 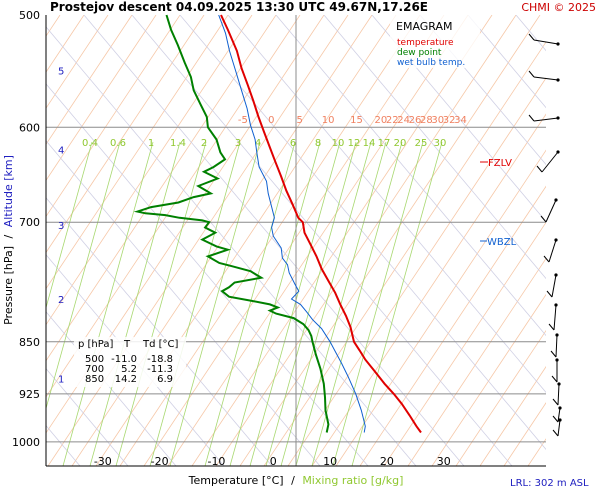 I want to click on table-row-t: 14.2, so click(x=126, y=379).